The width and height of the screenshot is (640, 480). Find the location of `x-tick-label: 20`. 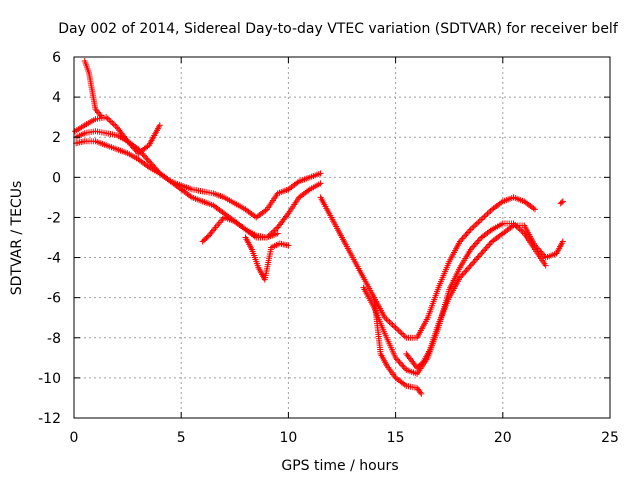

x-tick-label: 20 is located at coordinates (503, 438).